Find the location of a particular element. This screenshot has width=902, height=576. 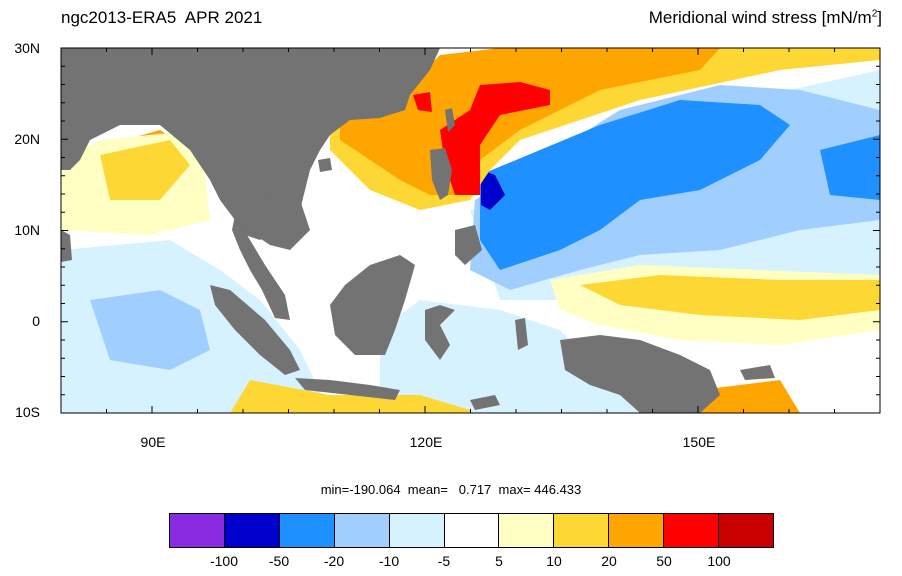

lon-label-120e: 120E is located at coordinates (426, 442).